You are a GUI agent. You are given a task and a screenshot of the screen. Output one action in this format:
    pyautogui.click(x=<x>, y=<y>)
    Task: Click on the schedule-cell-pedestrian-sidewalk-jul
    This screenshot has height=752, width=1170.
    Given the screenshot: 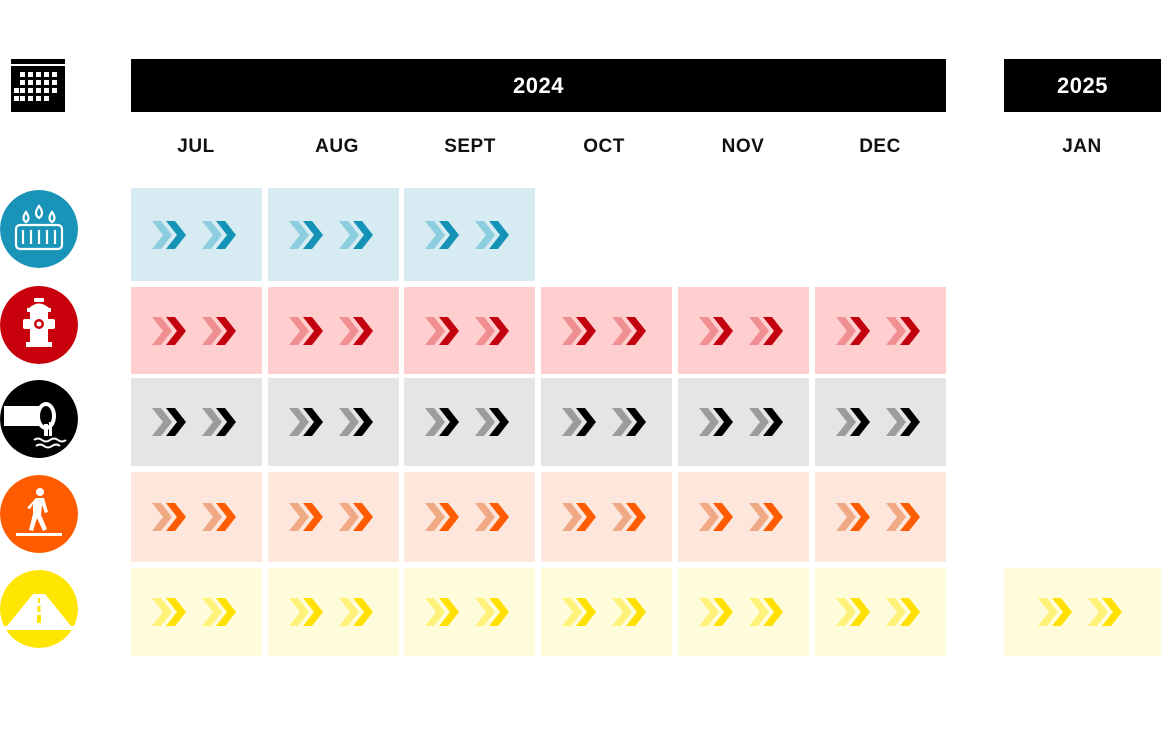 What is the action you would take?
    pyautogui.click(x=196, y=517)
    